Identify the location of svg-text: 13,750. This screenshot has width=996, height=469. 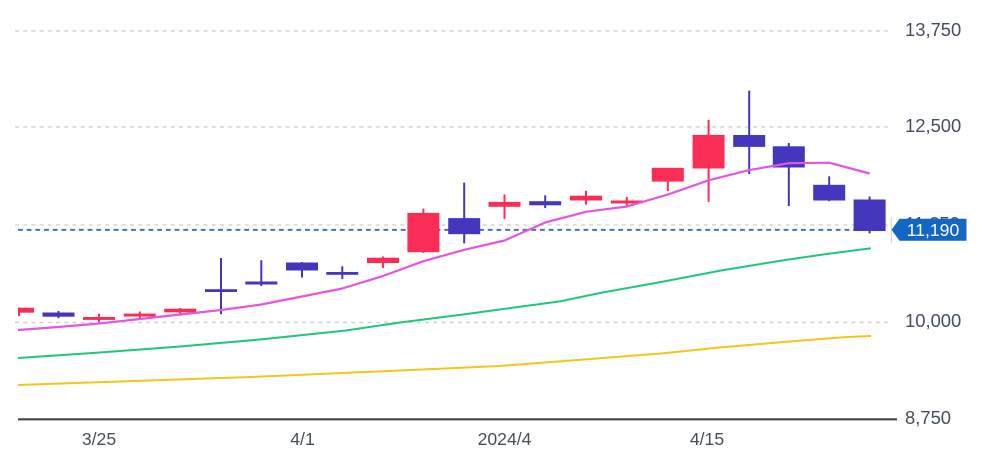
(933, 29).